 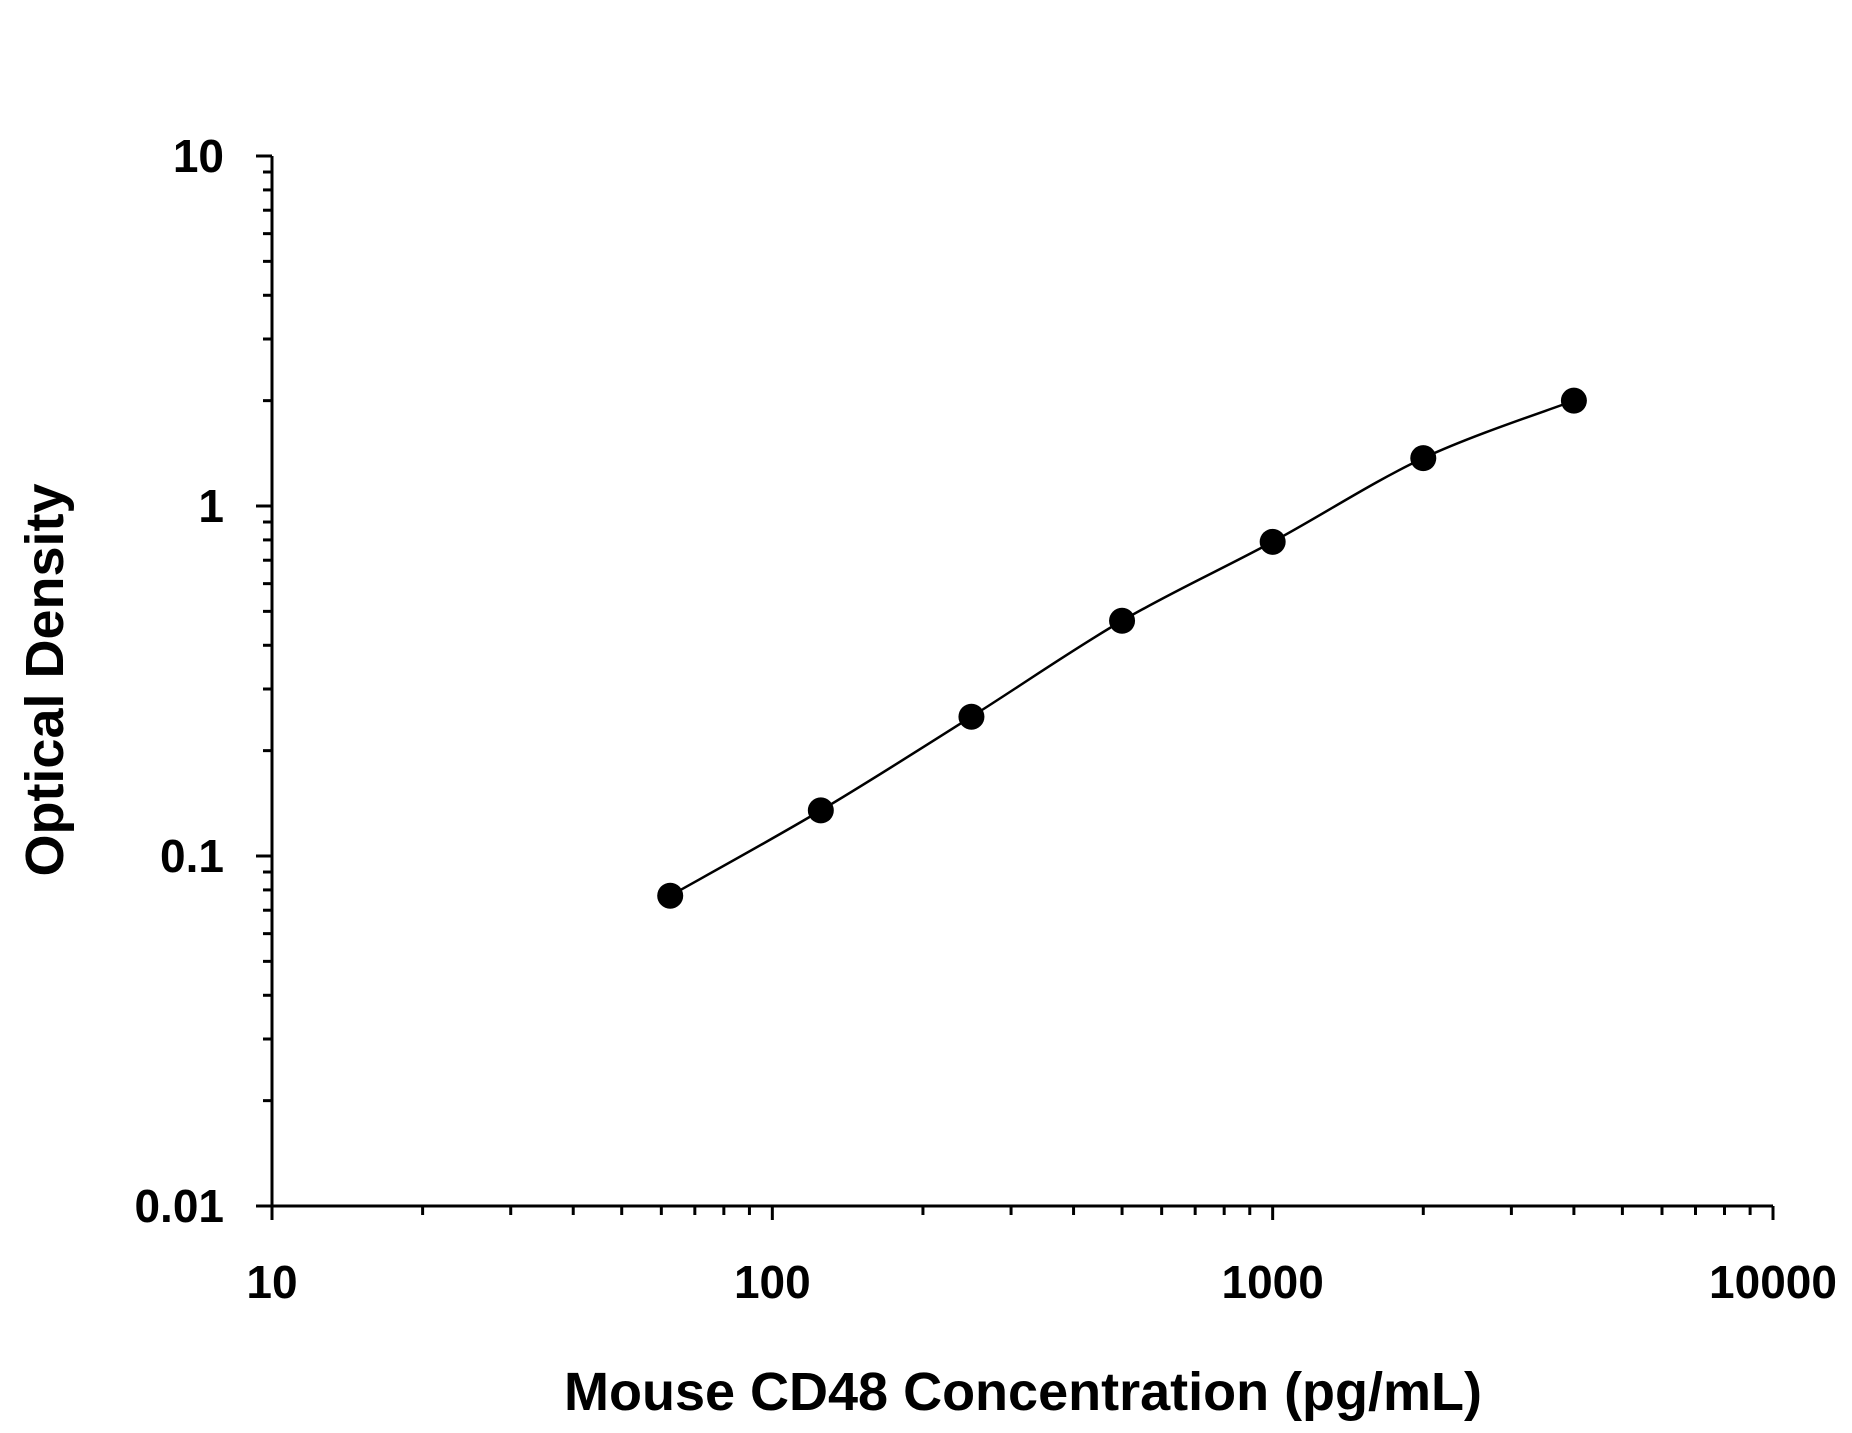 What do you see at coordinates (198, 156) in the screenshot?
I see `y-tick-label: 10` at bounding box center [198, 156].